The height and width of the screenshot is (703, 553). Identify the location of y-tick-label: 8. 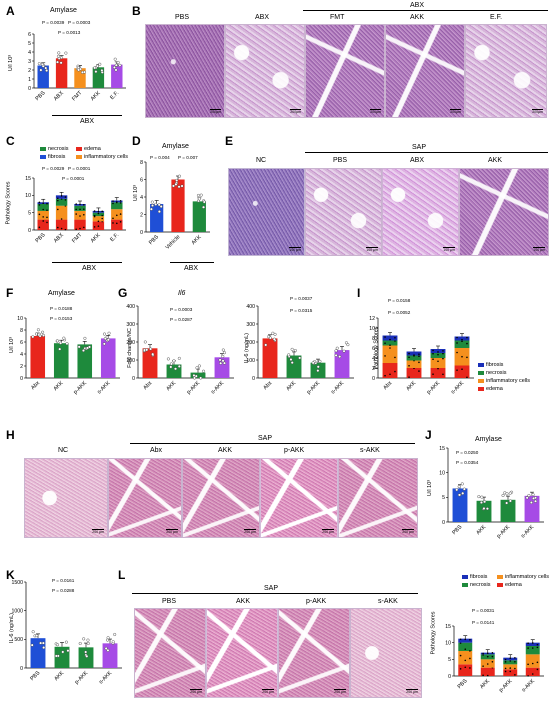
(21, 331).